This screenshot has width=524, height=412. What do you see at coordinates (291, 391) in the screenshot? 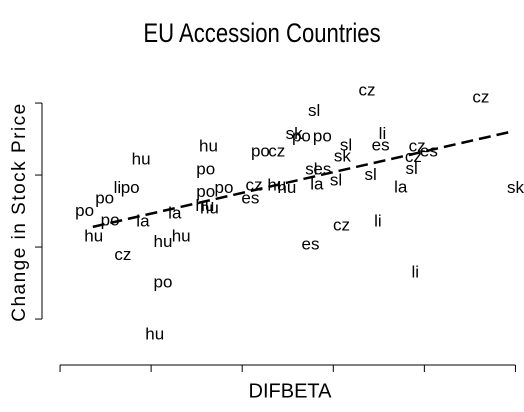
I see `x-axis-label: DIFBETA` at bounding box center [291, 391].